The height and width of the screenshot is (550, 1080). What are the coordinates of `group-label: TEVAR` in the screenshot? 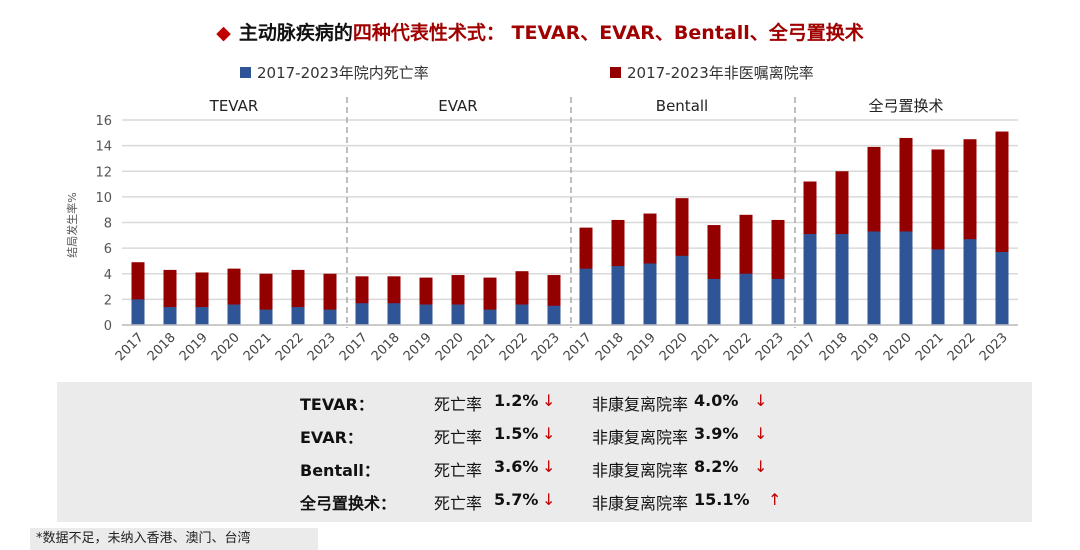 It's located at (234, 106).